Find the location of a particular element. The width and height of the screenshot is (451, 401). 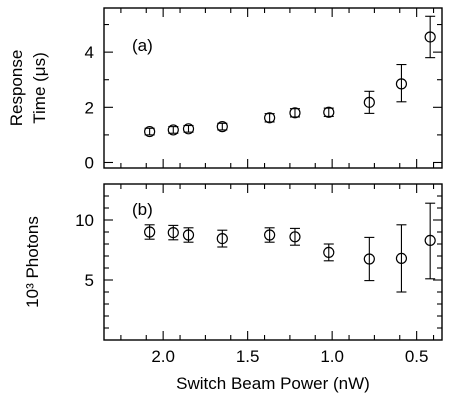

x-tick-label: 1.5 is located at coordinates (248, 356).